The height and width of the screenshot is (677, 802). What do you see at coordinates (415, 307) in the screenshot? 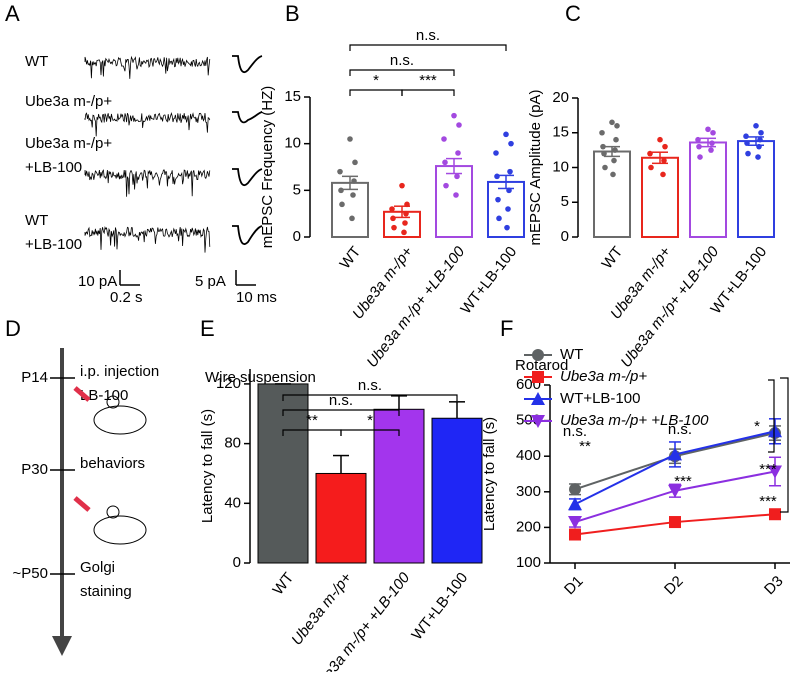
I see `x-tick-label: Ube3a m-/p+ +LB-100` at bounding box center [415, 307].